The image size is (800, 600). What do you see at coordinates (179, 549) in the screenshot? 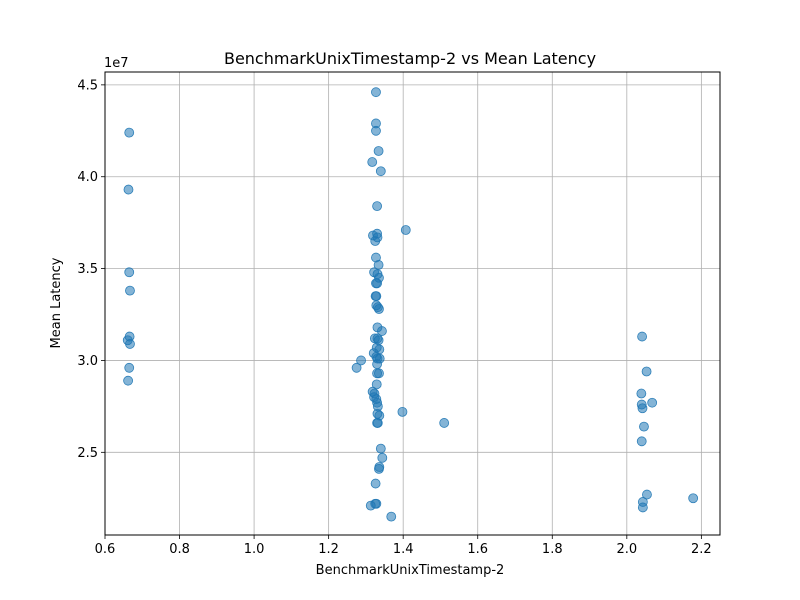
I see `x-tick-label: 0.8` at bounding box center [179, 549].